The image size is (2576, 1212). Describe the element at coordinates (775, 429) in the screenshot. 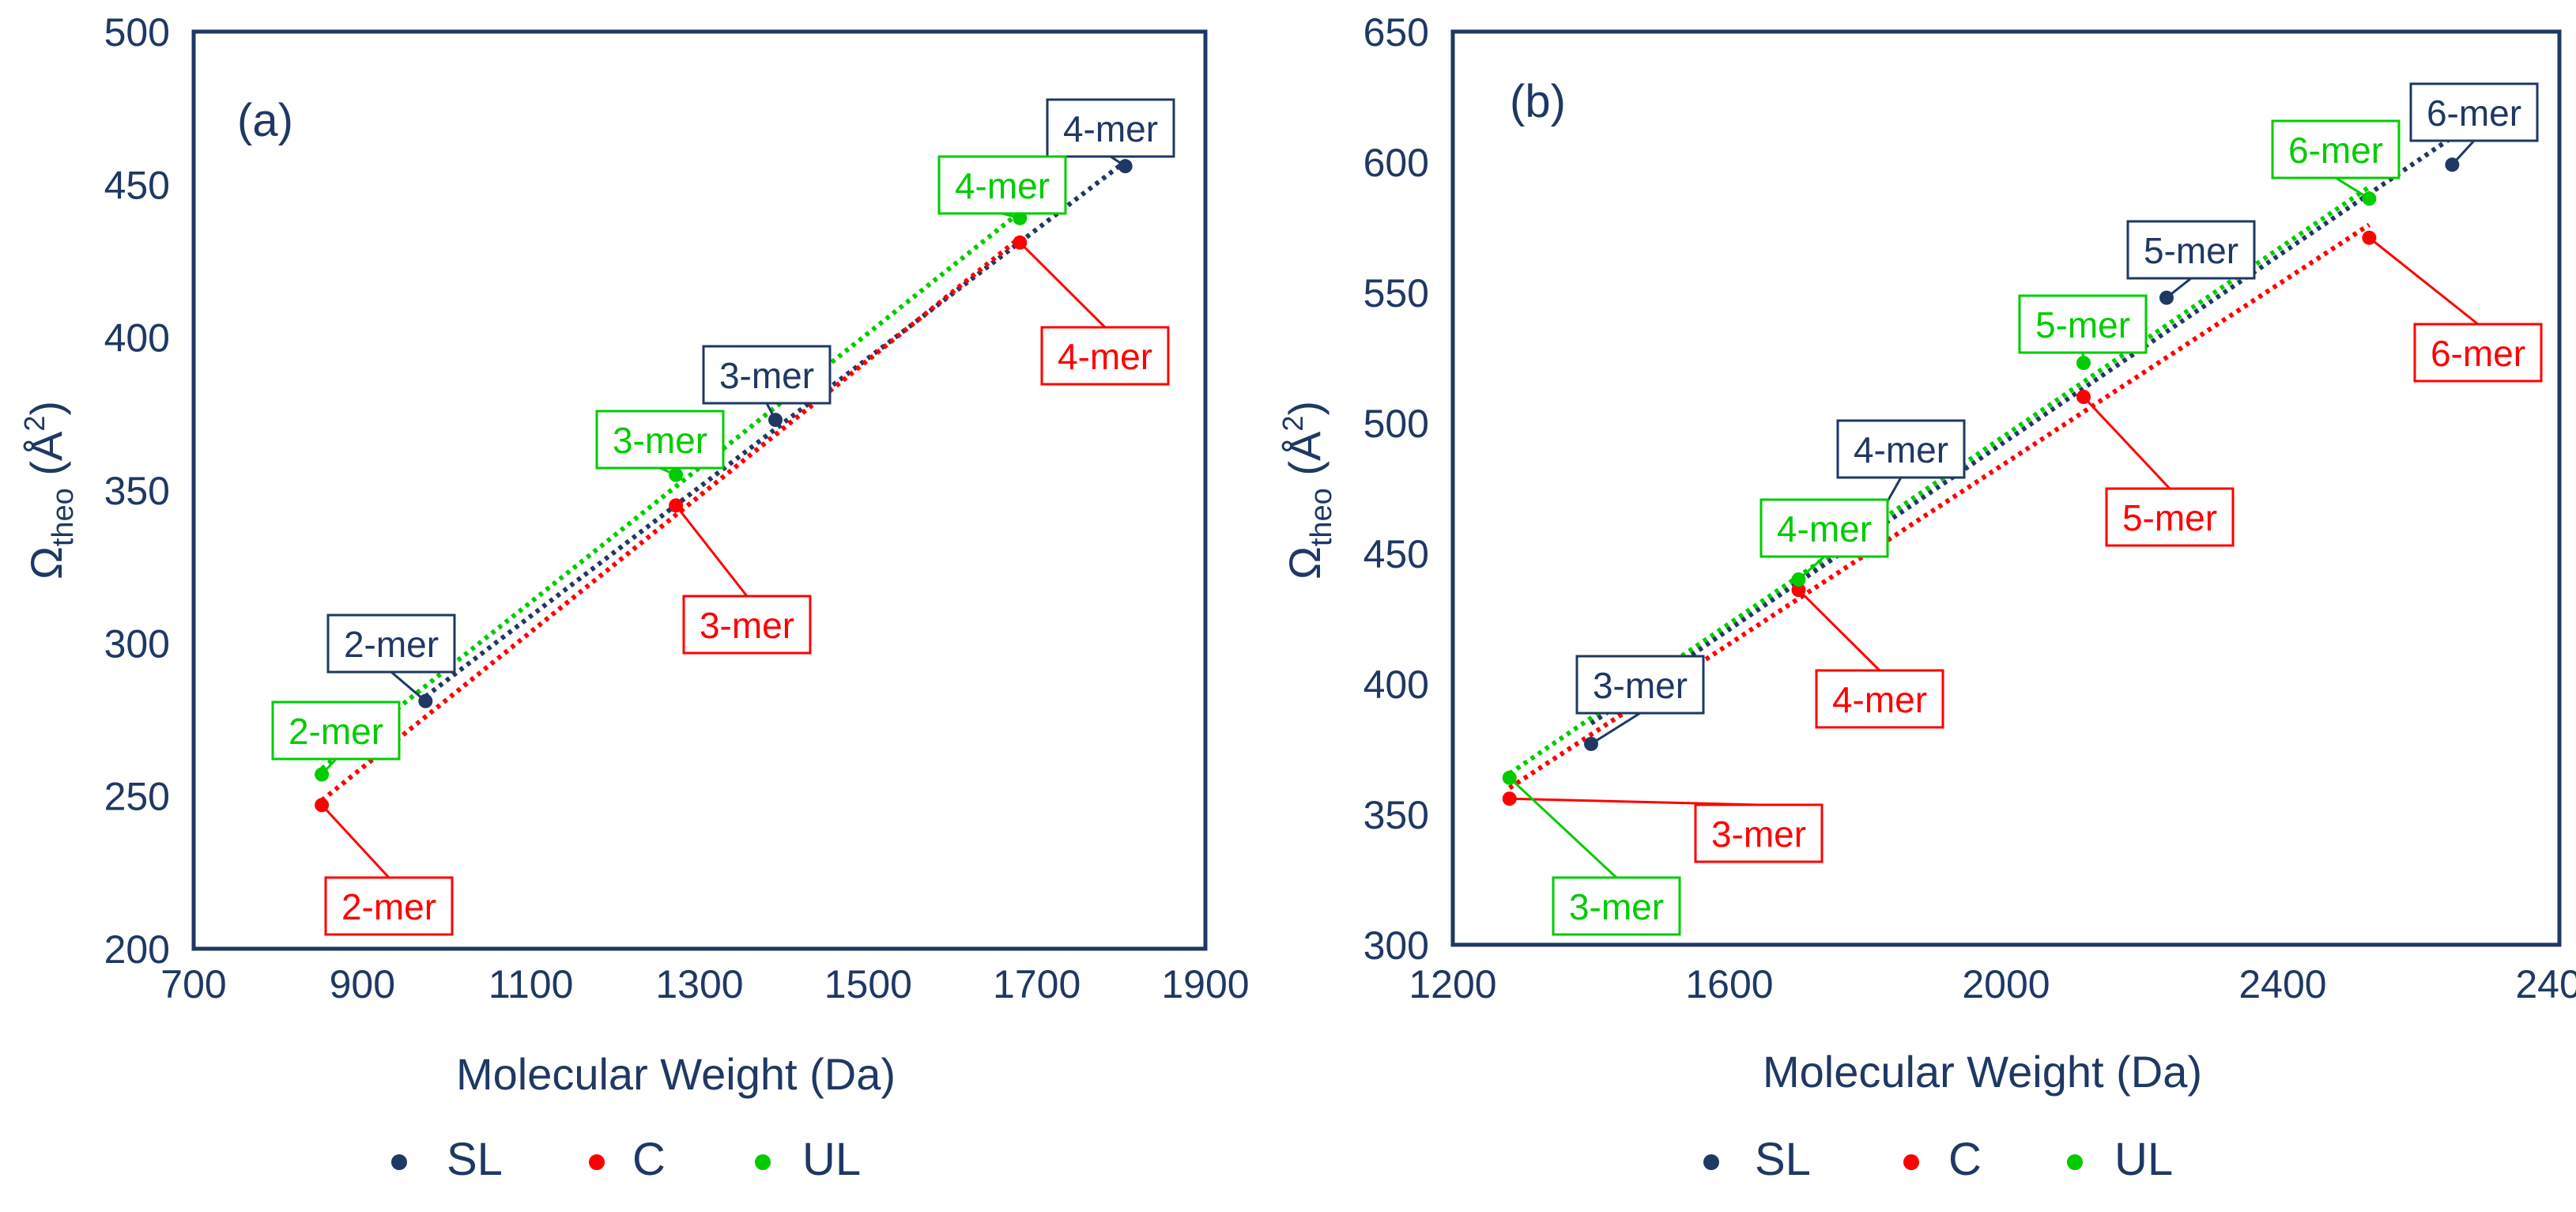

I see `trend-line-sl` at that location.